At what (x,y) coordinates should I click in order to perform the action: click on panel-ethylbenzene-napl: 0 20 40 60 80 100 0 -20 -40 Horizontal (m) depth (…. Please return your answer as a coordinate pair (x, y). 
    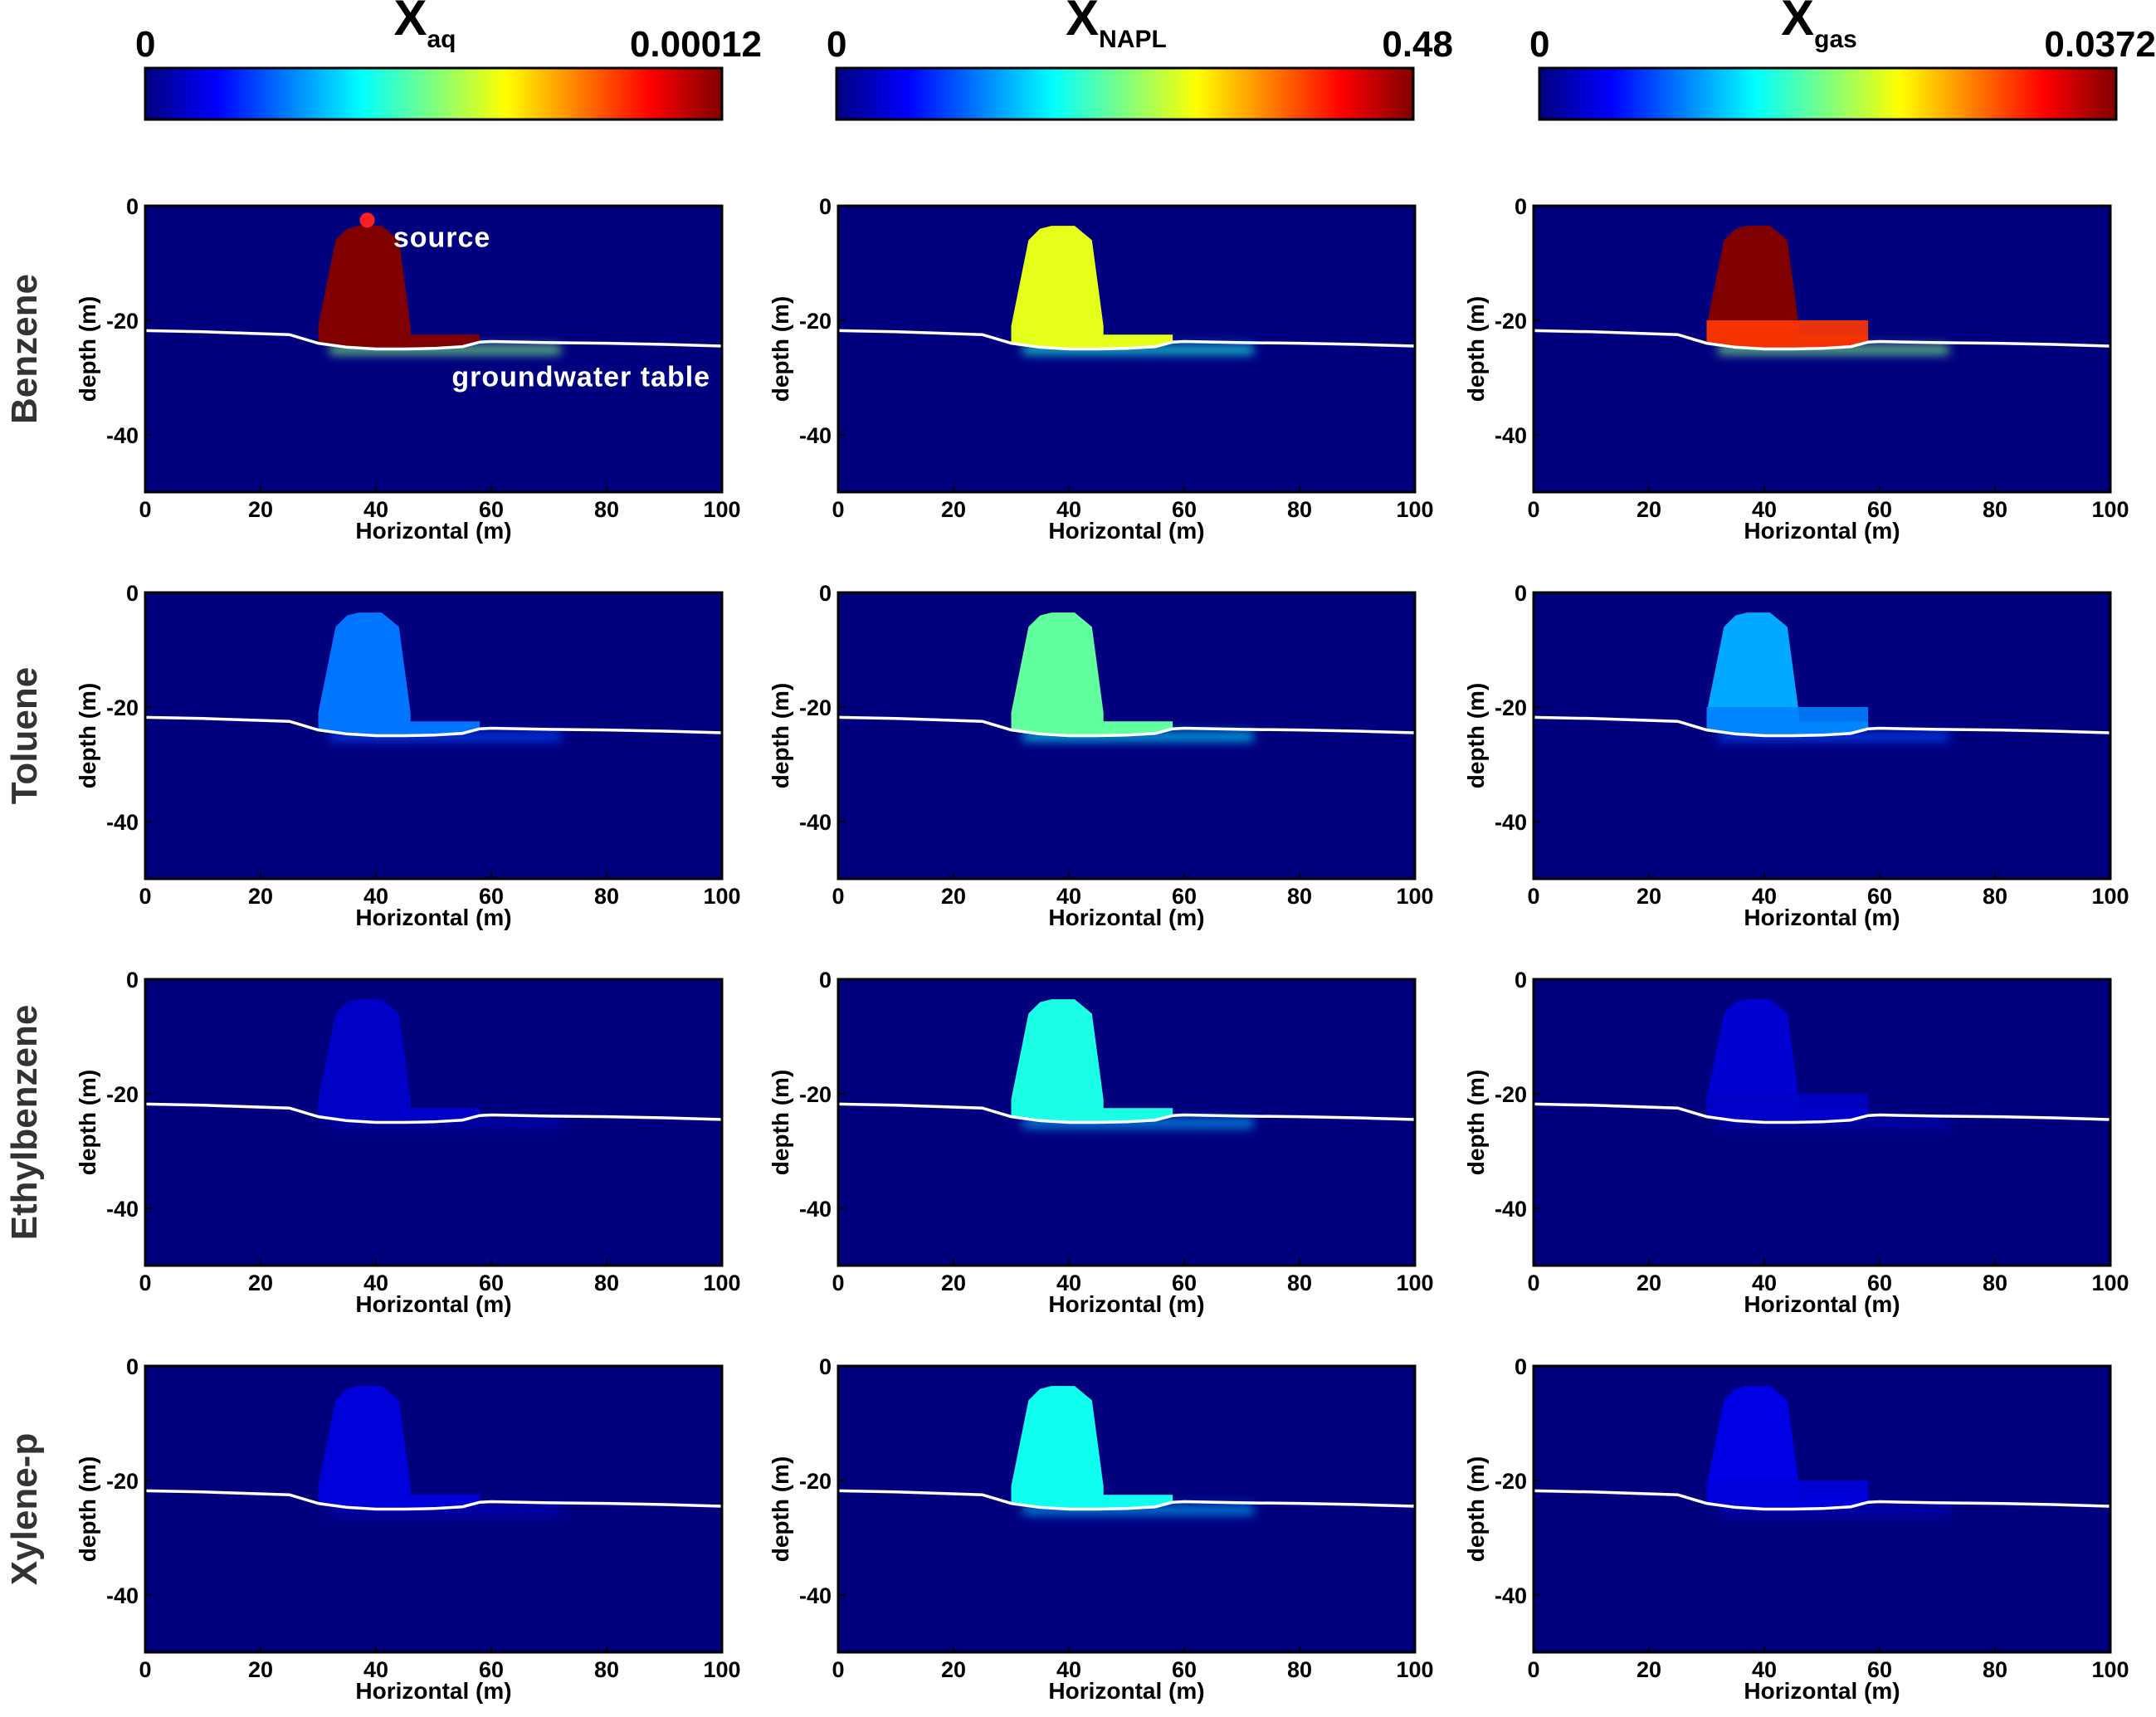
    Looking at the image, I should click on (1101, 1142).